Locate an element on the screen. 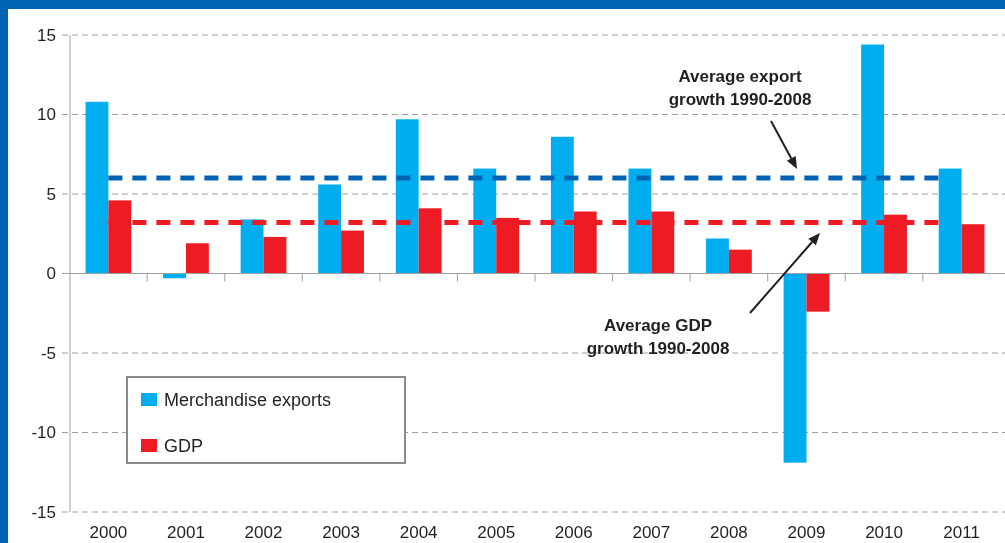 Image resolution: width=1005 pixels, height=543 pixels. x-tick-label: 2006 is located at coordinates (573, 532).